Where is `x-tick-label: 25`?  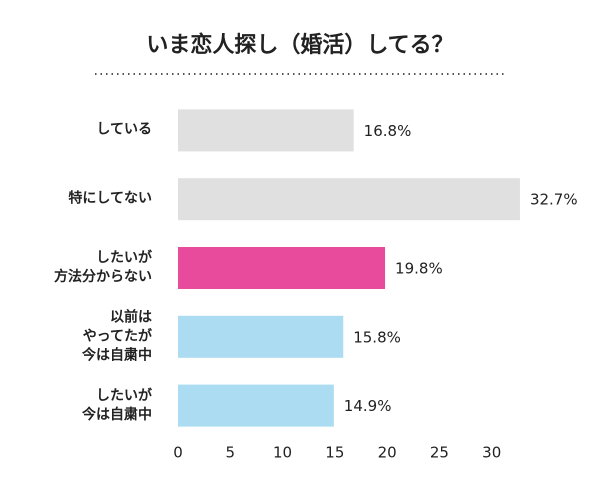
x-tick-label: 25 is located at coordinates (439, 453).